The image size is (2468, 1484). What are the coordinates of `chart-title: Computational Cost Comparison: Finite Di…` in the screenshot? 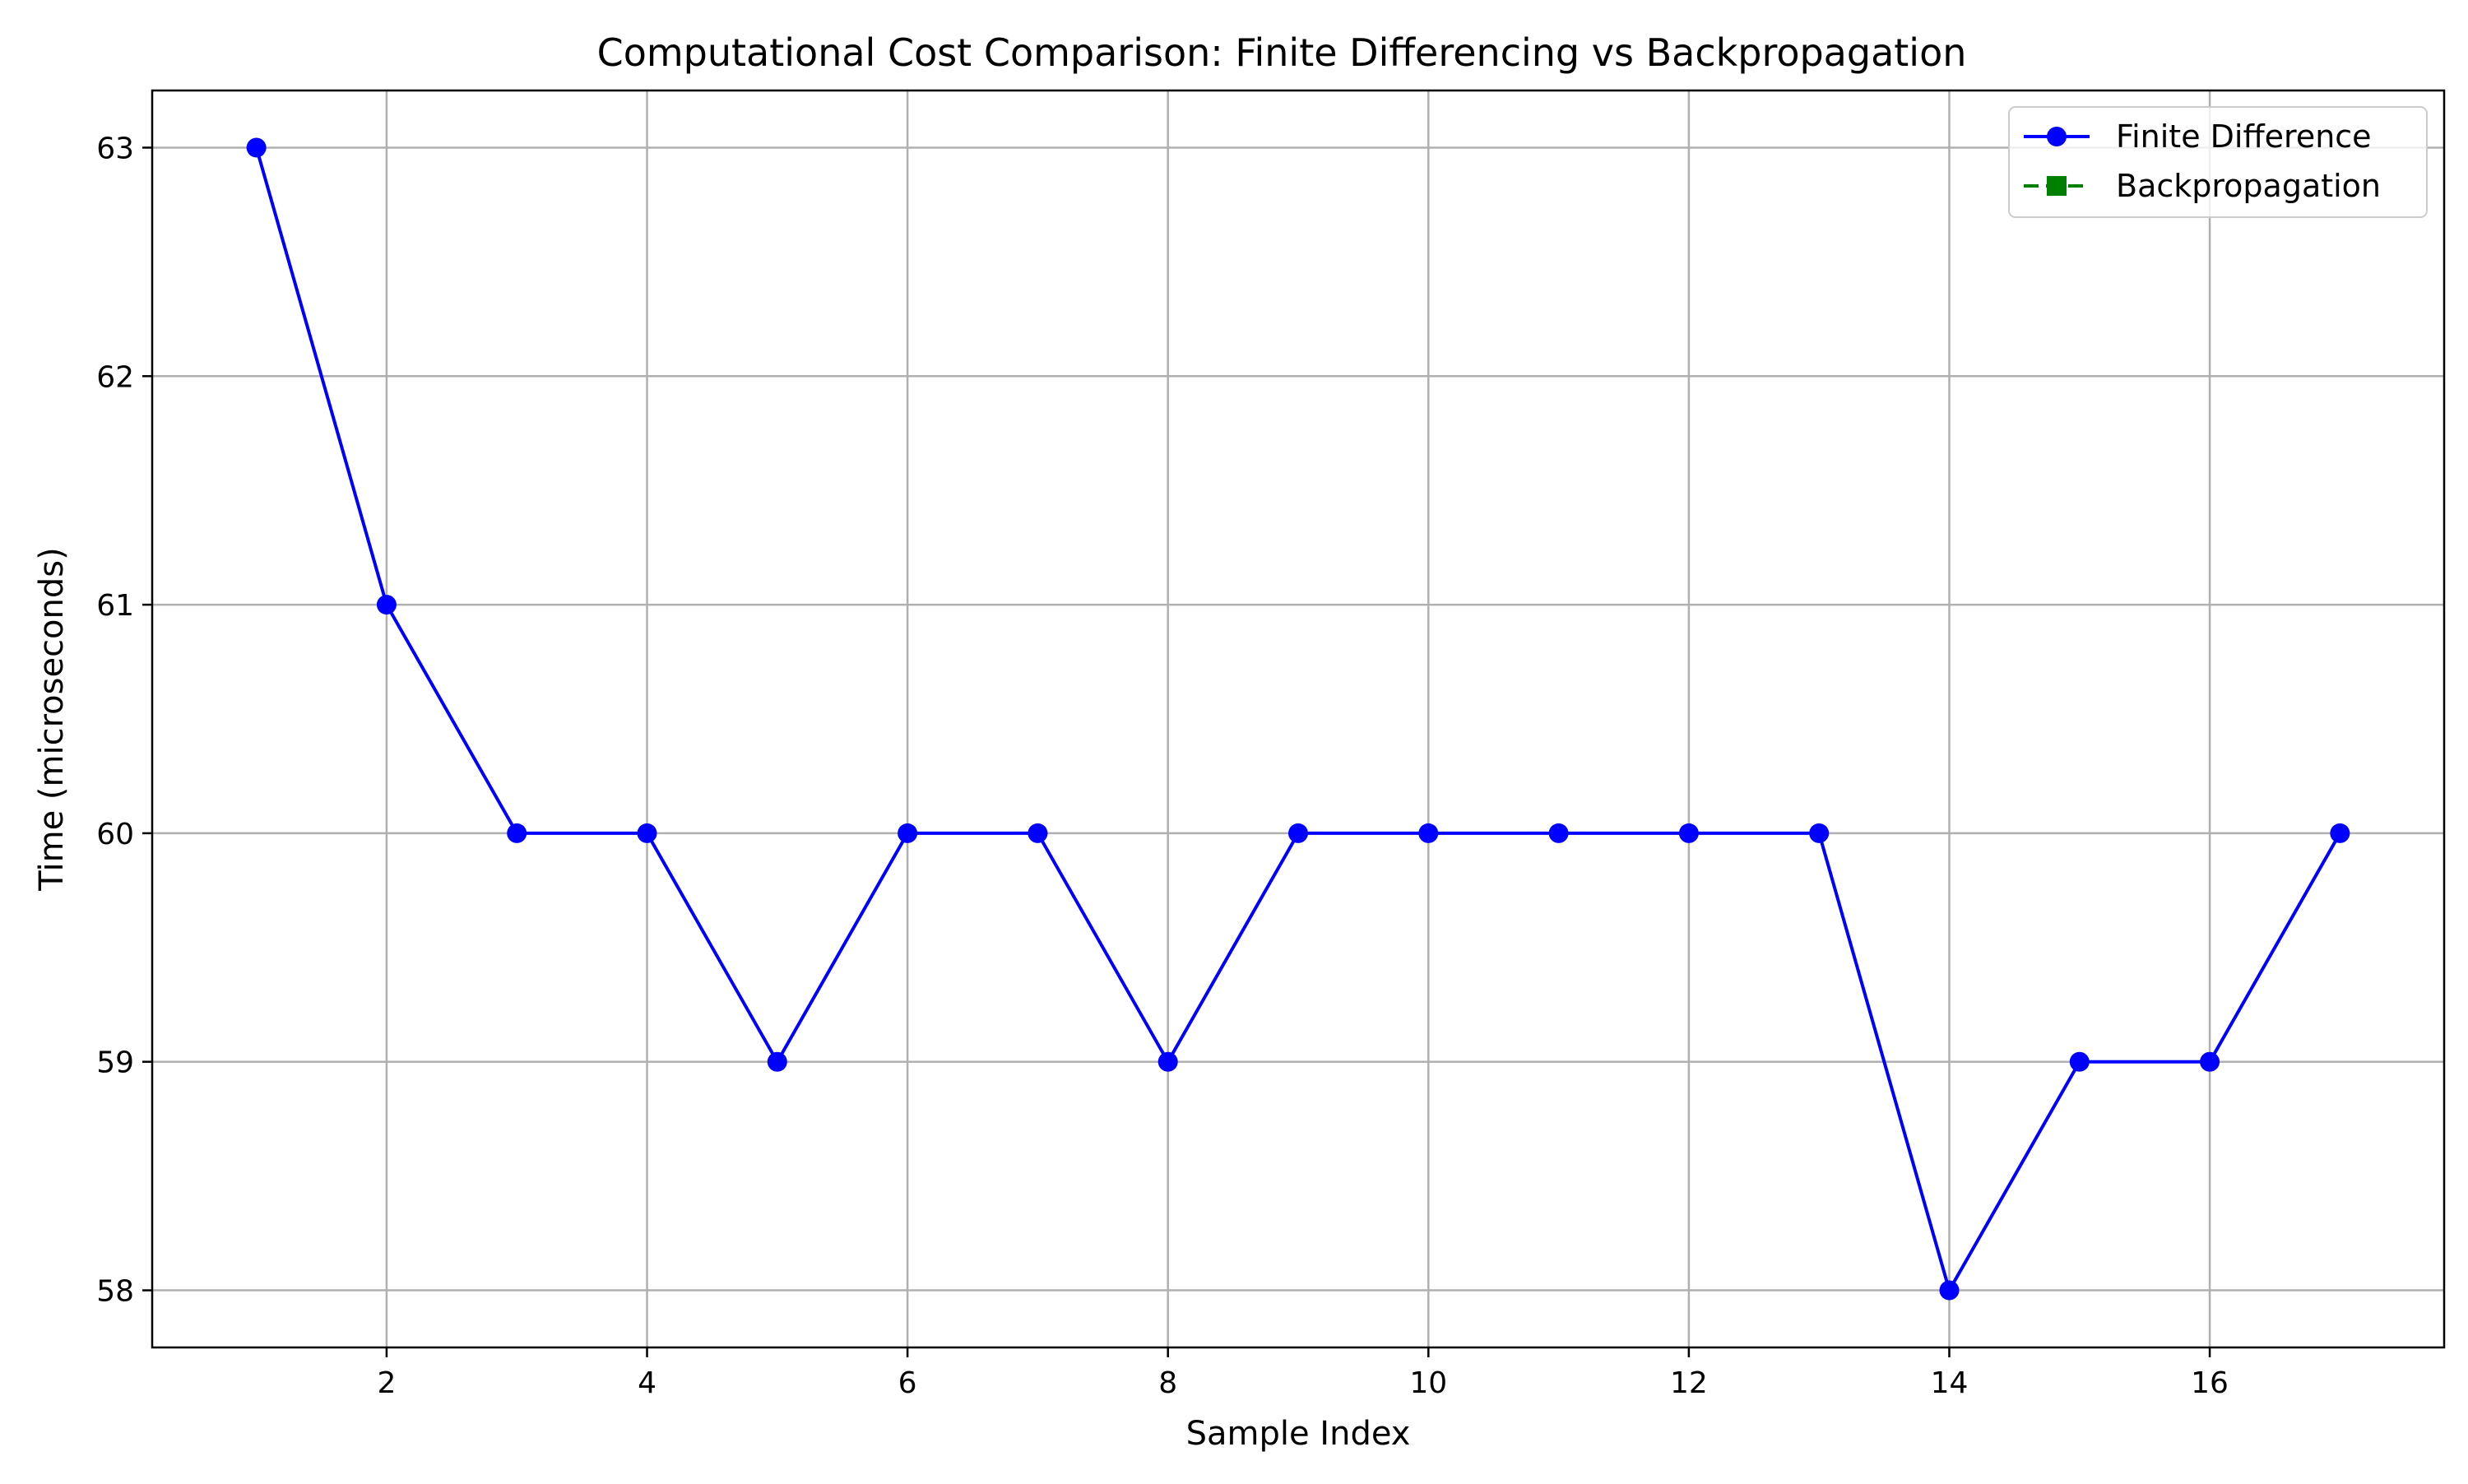 It's located at (1282, 52).